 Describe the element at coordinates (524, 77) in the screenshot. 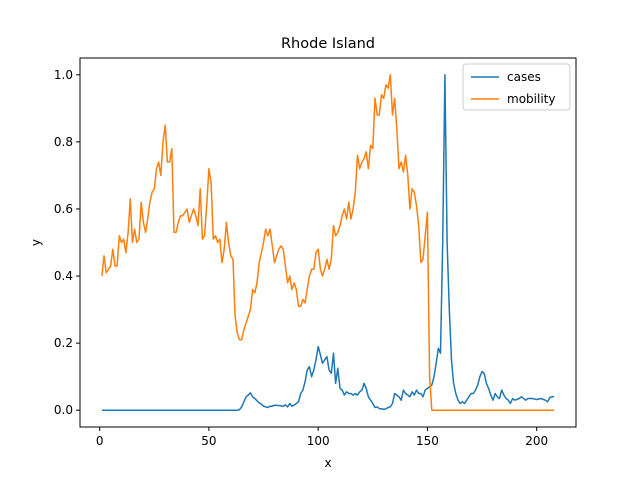

I see `legend-label-cases: cases` at that location.